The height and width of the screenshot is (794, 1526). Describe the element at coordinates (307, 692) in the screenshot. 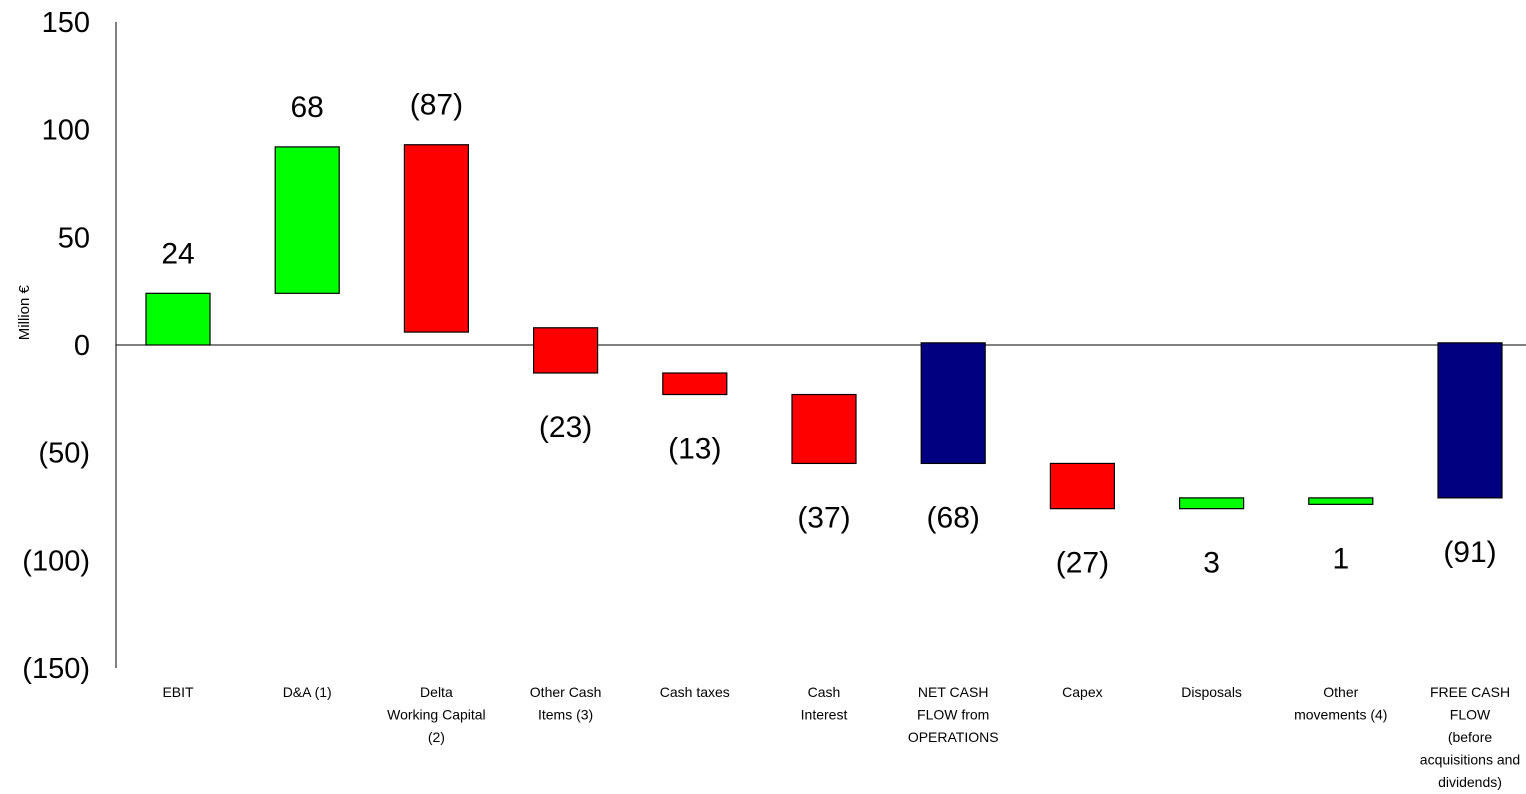

I see `category-label: D&A (1)` at that location.